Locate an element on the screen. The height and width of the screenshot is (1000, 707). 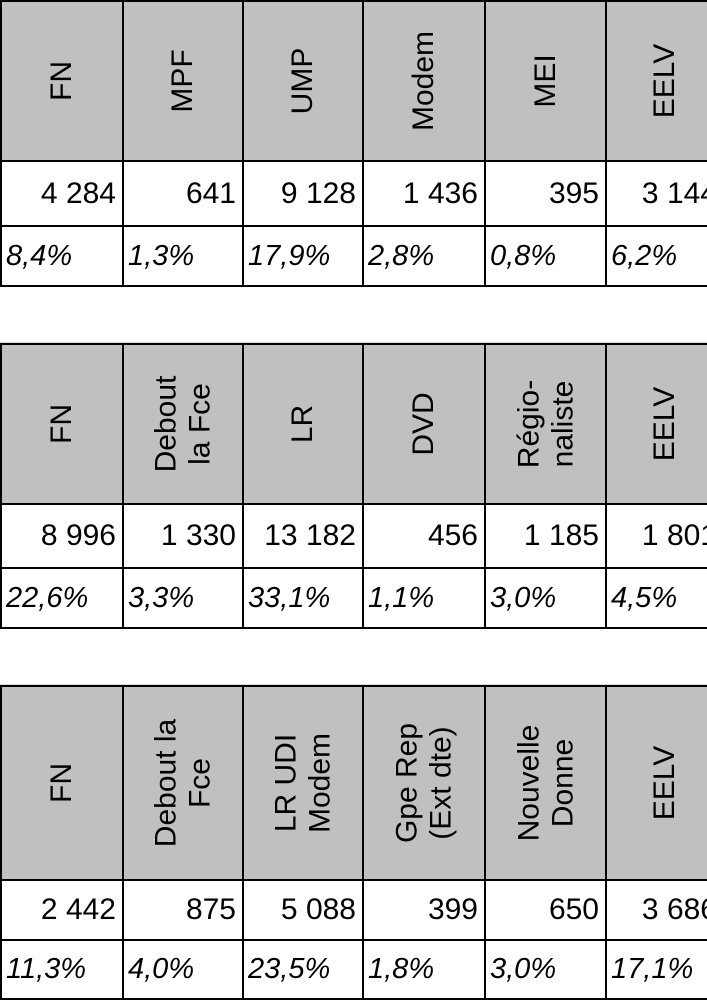
vote-count: 13 182 is located at coordinates (310, 535).